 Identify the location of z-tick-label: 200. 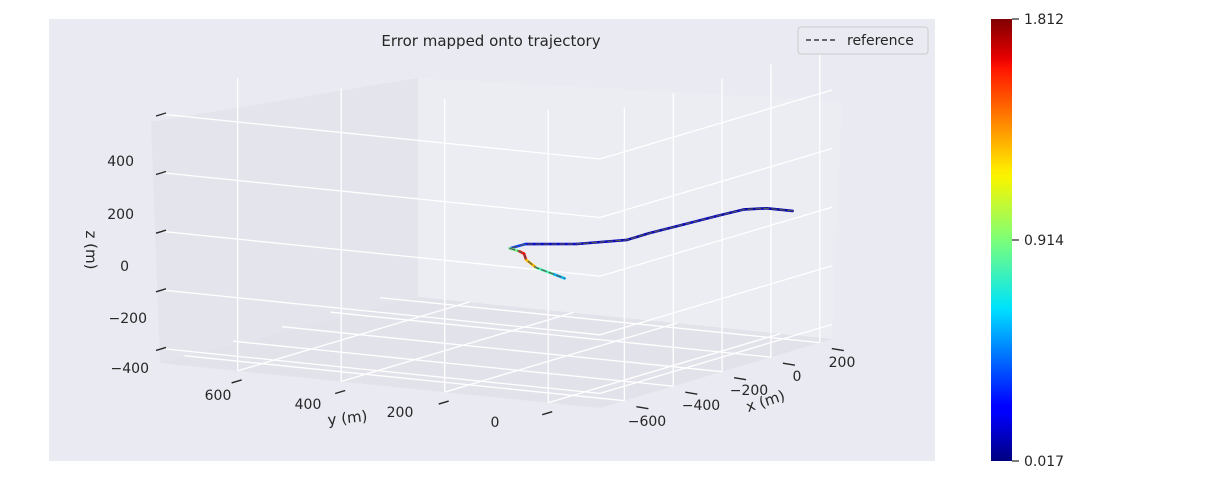
(120, 215).